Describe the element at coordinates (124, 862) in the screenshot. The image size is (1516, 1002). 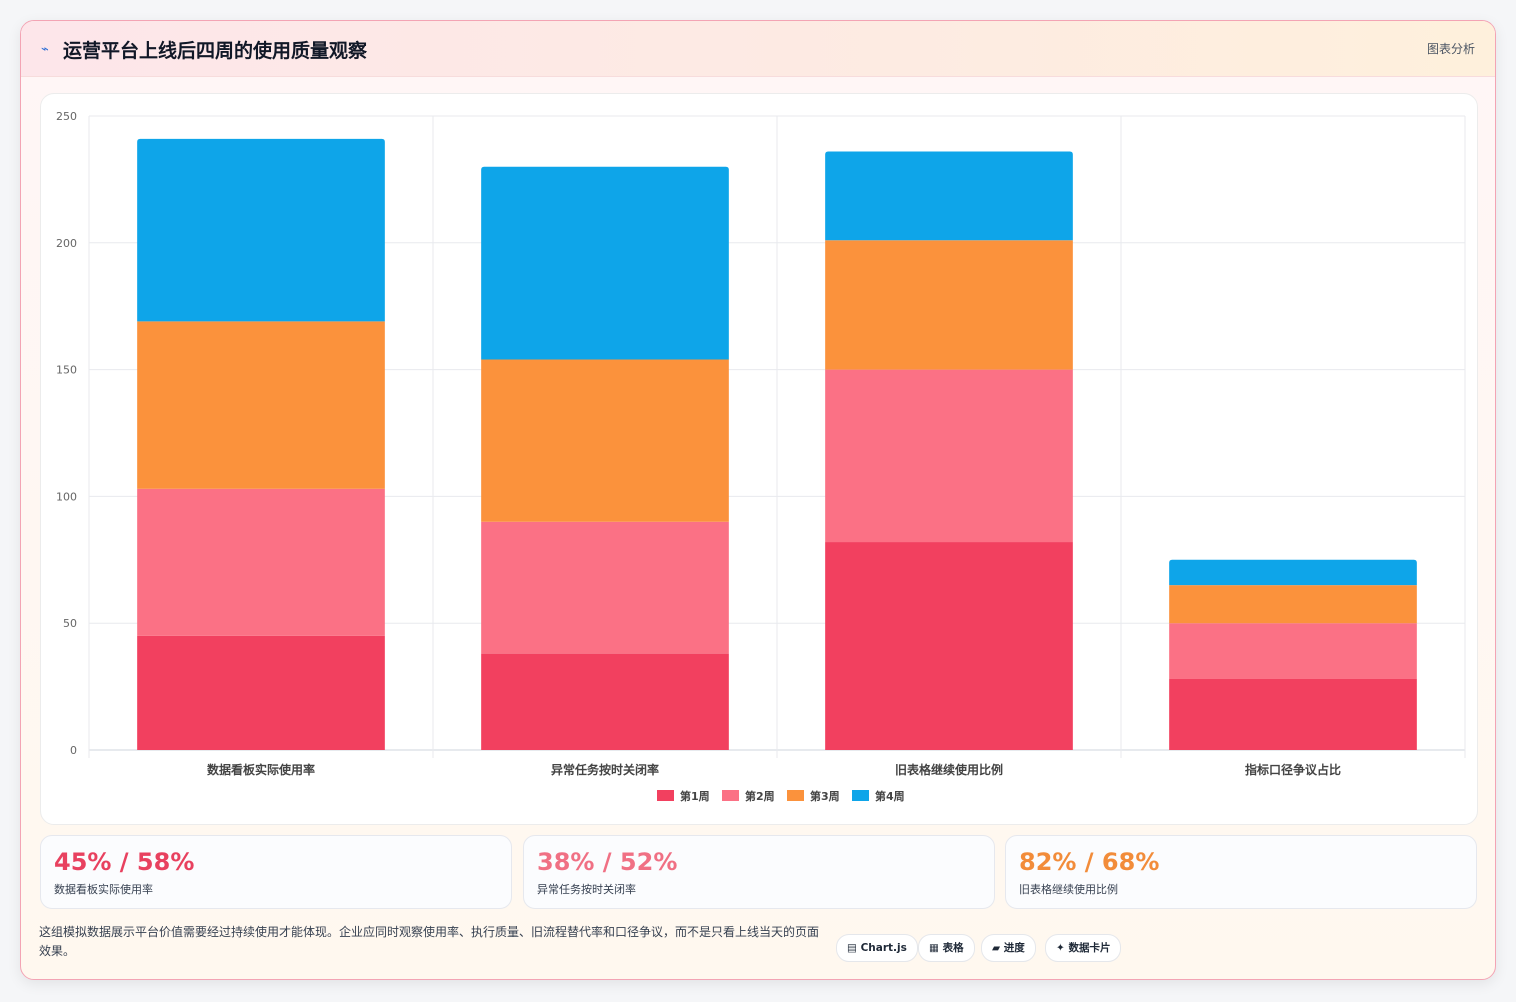
I see `stat-value: 45% / 58%` at that location.